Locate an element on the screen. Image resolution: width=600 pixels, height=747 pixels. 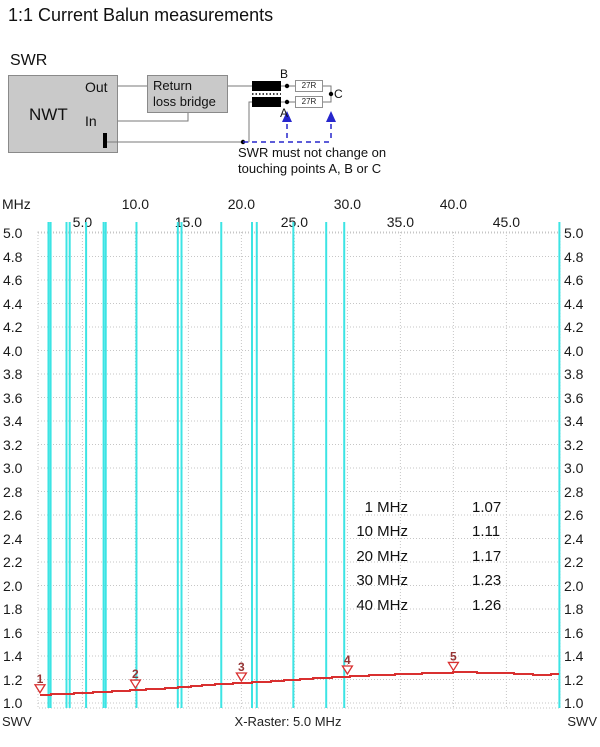
ground-terminal-bar is located at coordinates (105, 140).